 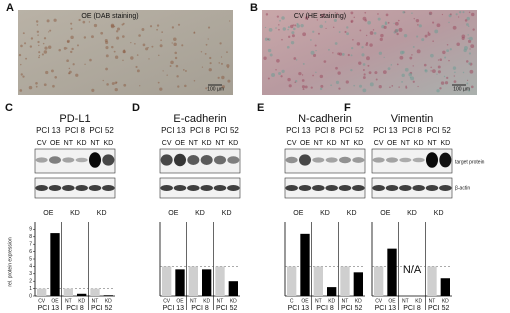 What do you see at coordinates (418, 301) in the screenshot?
I see `bar-label: KD` at bounding box center [418, 301].